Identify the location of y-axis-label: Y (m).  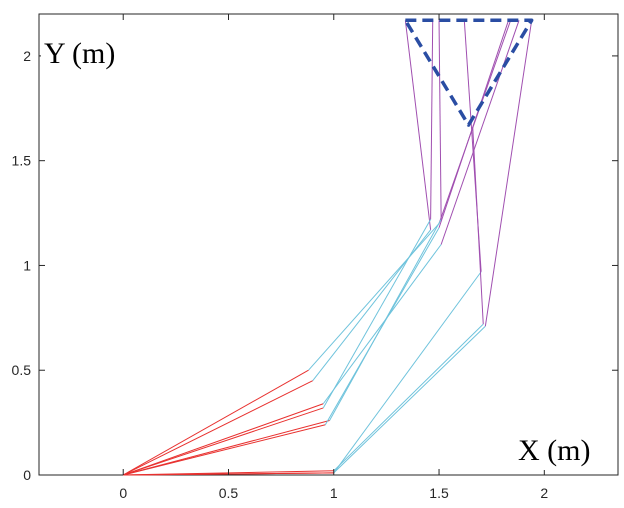
(79, 53).